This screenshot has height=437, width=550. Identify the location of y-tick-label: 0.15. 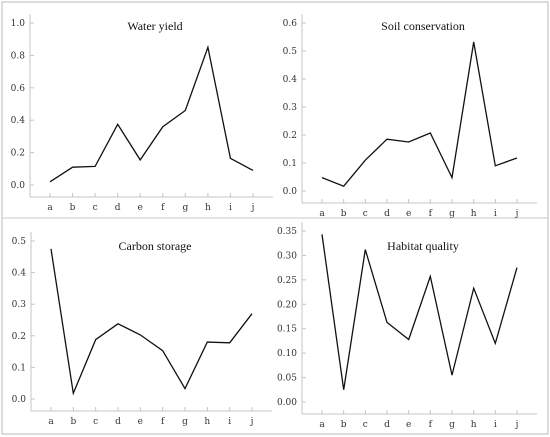
(287, 330).